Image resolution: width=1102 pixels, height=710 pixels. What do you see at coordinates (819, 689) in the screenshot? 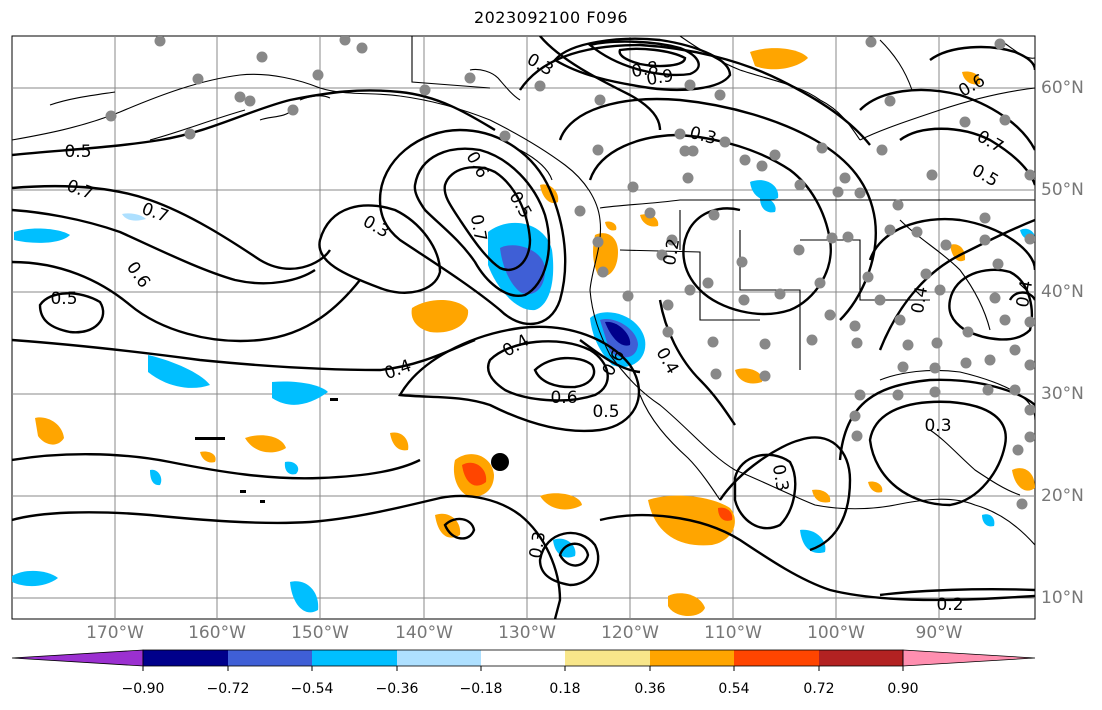
I see `colorbar-tick-label: 0.72` at bounding box center [819, 689].